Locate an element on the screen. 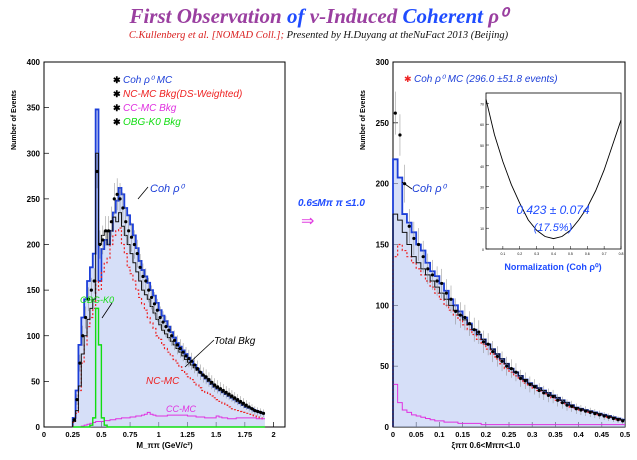  y-tick-label: 200 is located at coordinates (383, 184).